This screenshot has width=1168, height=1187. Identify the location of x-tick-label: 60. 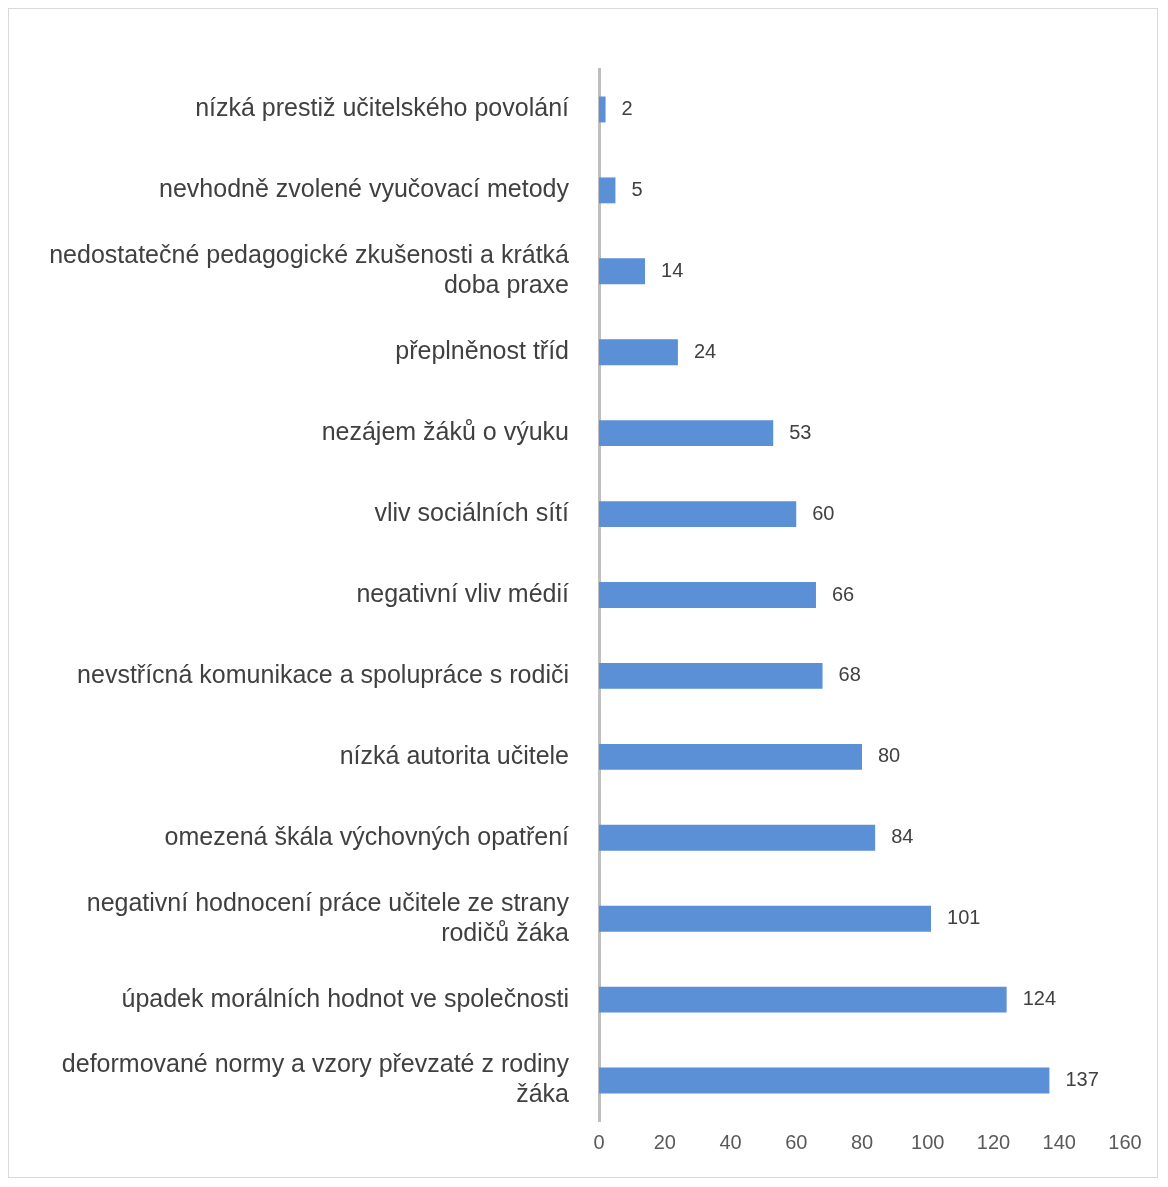
(796, 1141).